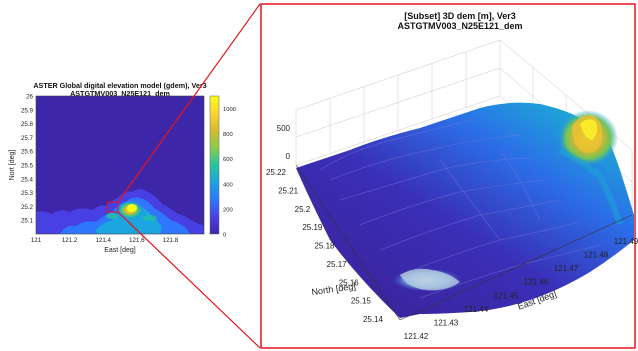  Describe the element at coordinates (337, 264) in the screenshot. I see `surface-3d-north-tick: 25.17` at that location.